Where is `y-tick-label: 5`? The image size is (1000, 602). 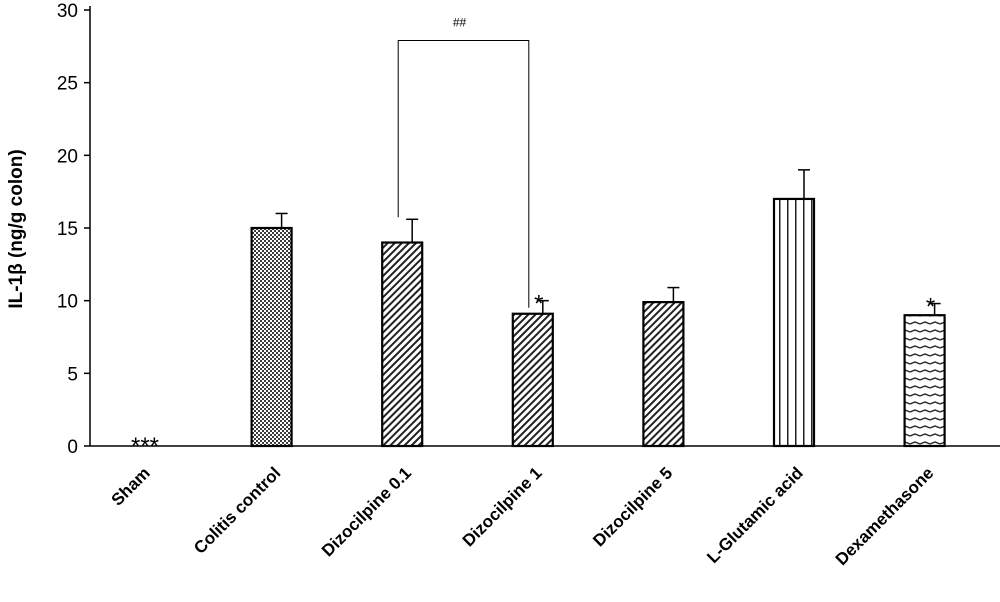
y-tick-label: 5 is located at coordinates (72, 374).